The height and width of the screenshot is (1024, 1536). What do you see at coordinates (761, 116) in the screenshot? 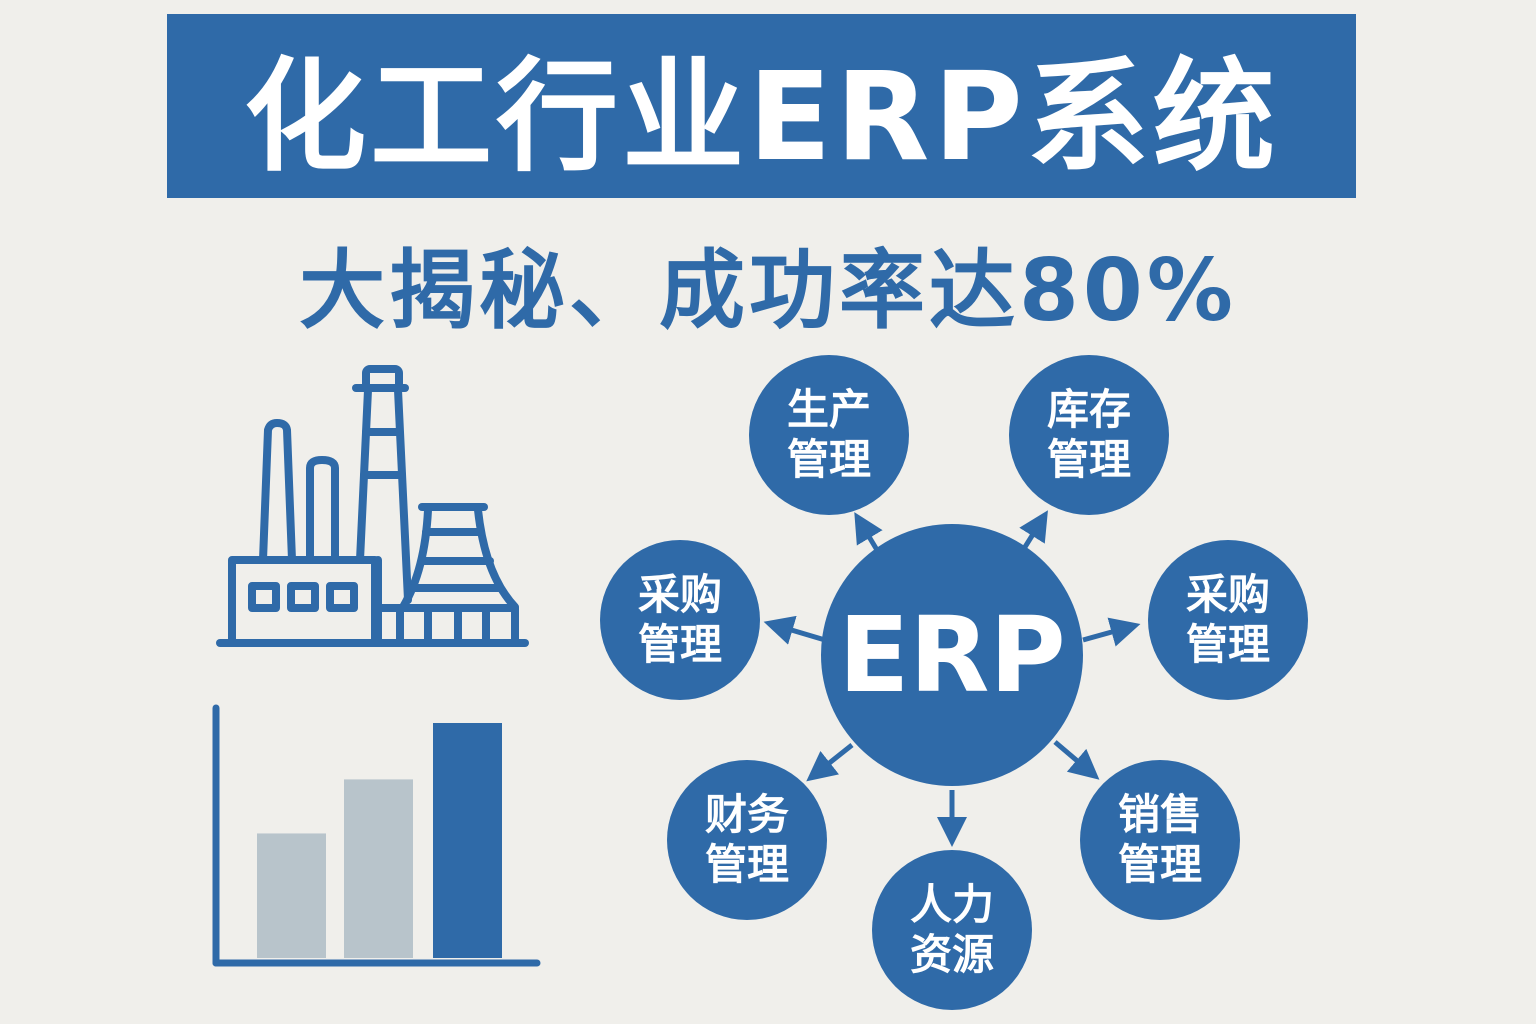
I see `page-title: 化工行业ERP系统` at bounding box center [761, 116].